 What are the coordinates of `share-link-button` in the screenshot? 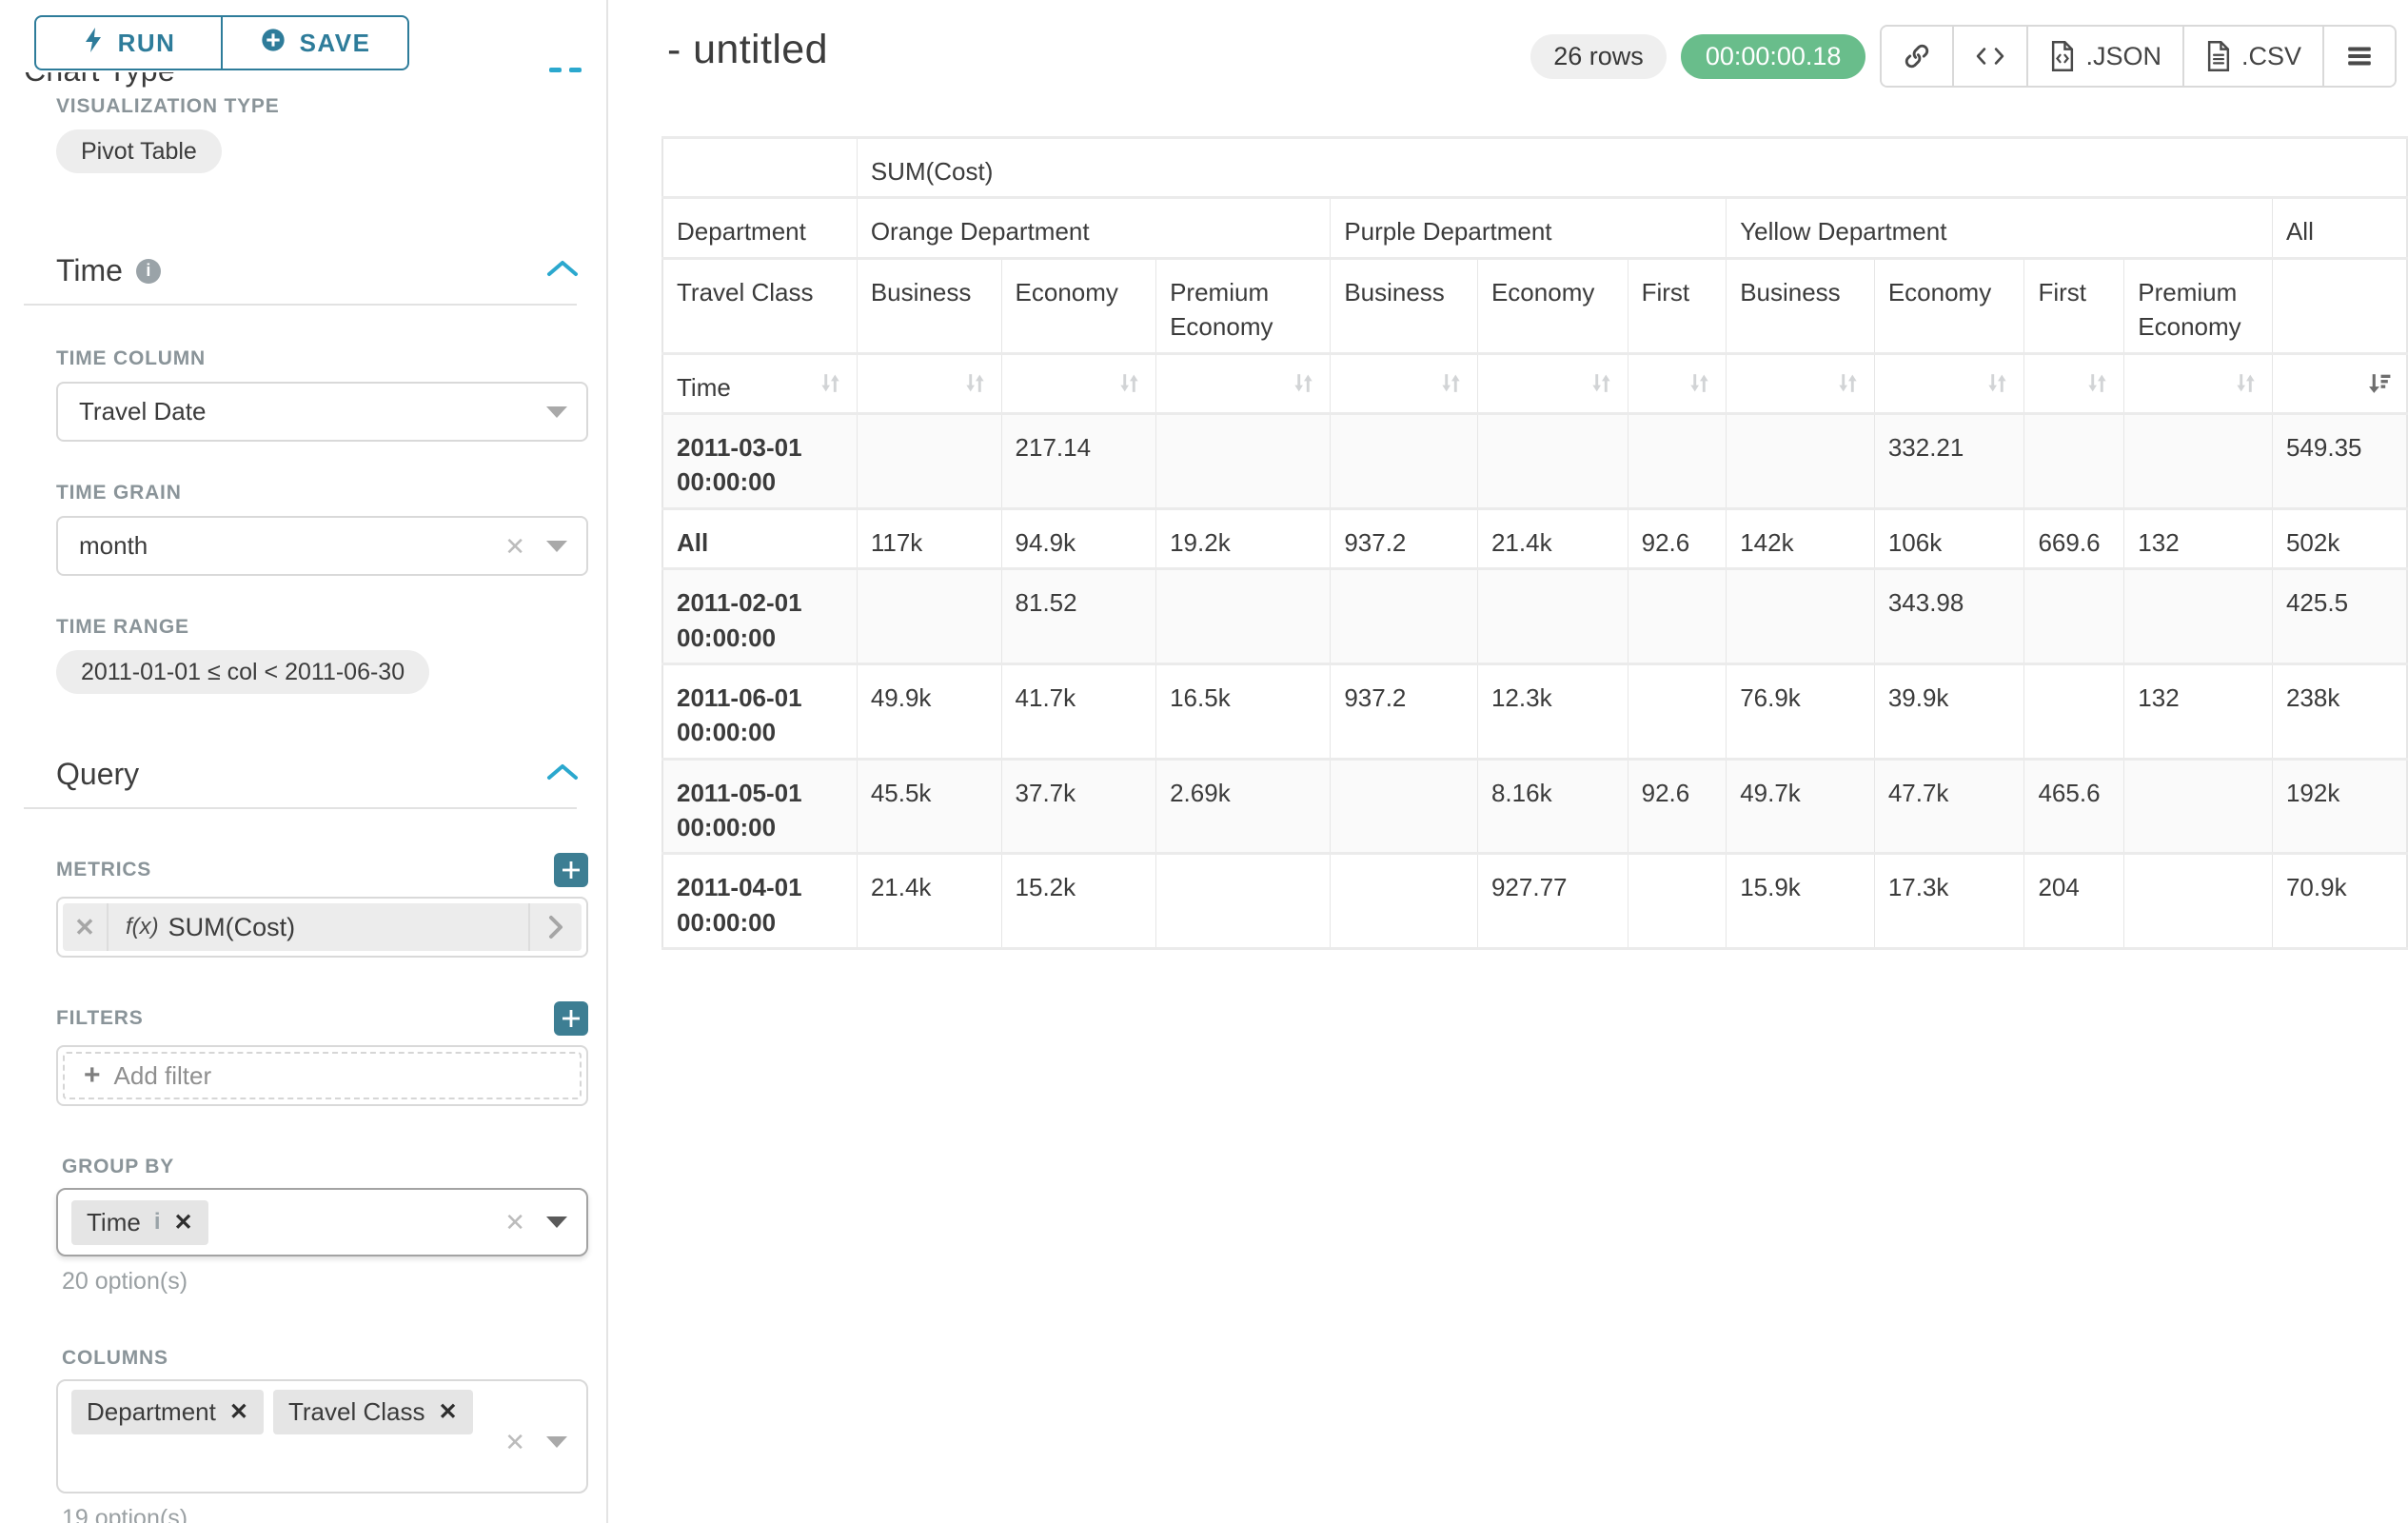 It's located at (1918, 57).